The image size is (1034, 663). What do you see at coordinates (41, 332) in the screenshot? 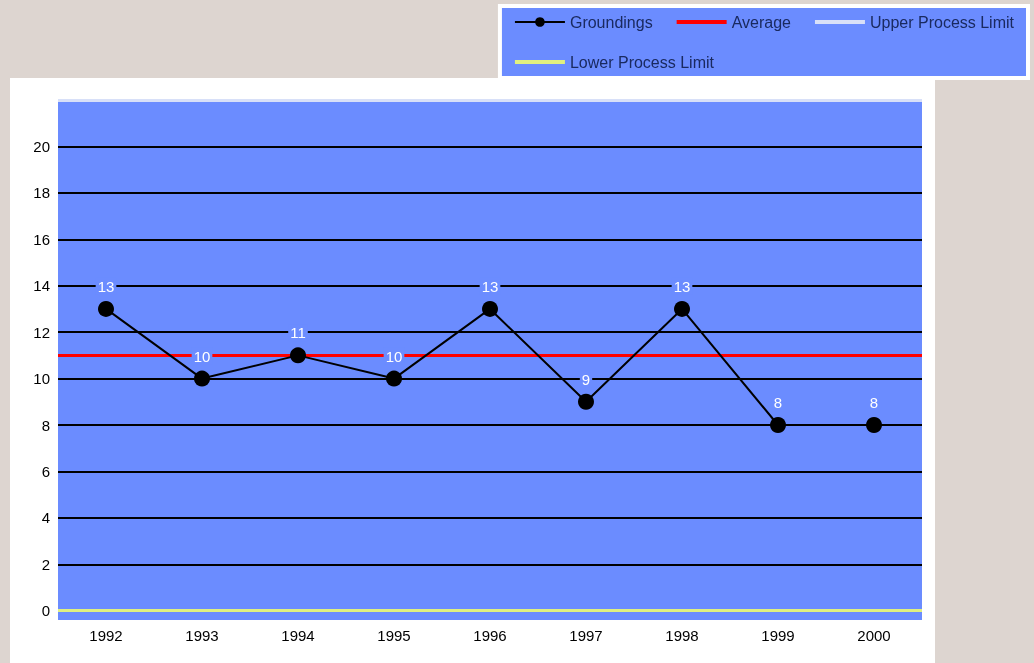
I see `y-tick-label: 12` at bounding box center [41, 332].